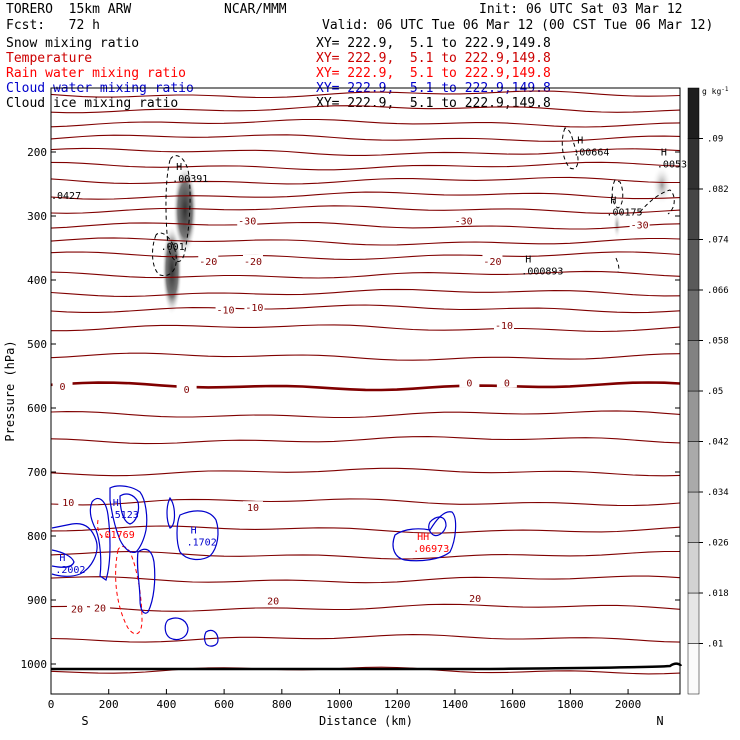 The width and height of the screenshot is (740, 740). I want to click on x-tick-label: 1600, so click(512, 704).